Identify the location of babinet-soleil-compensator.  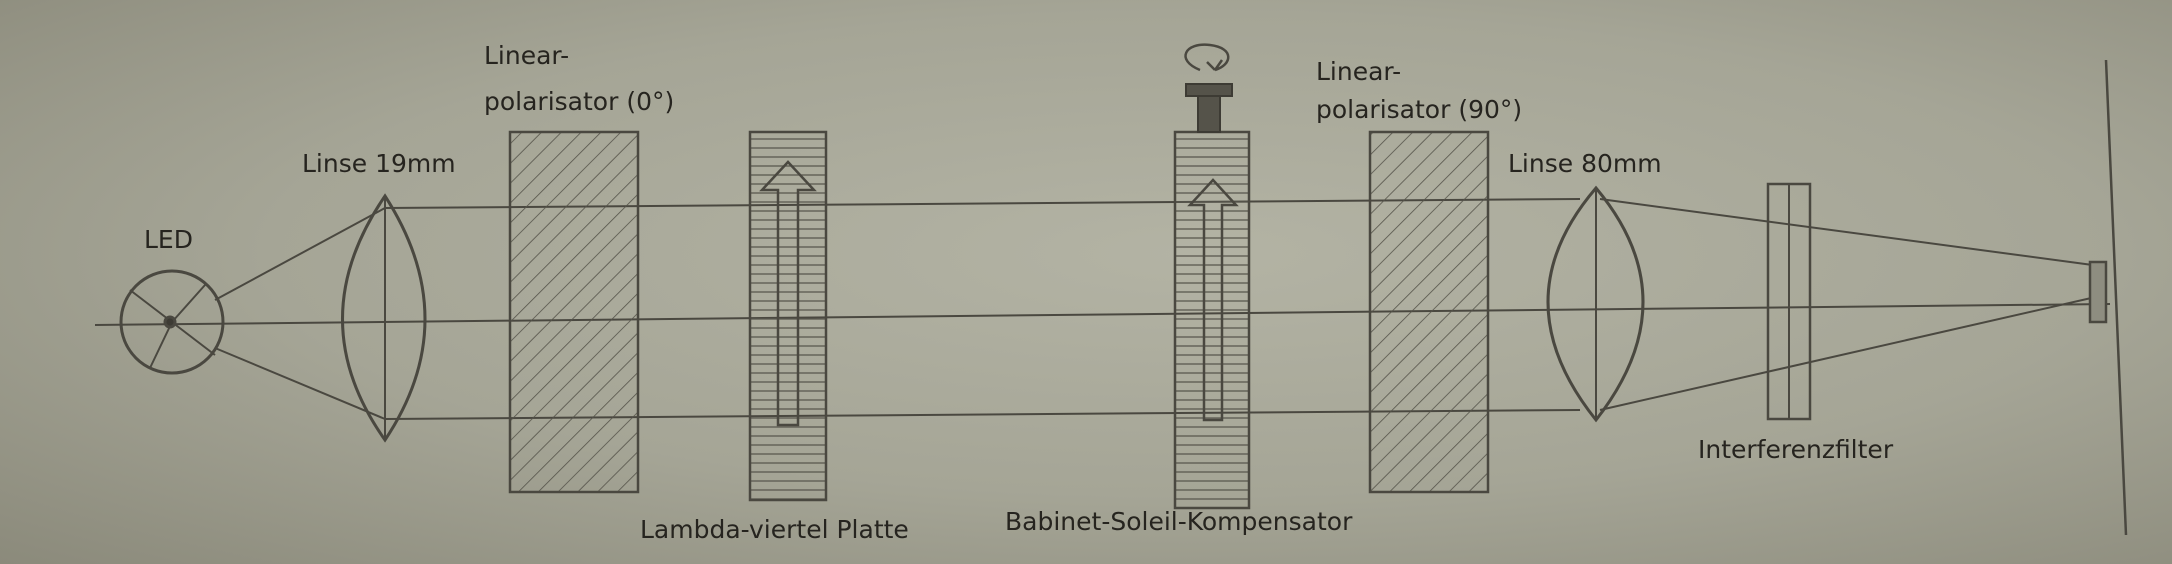
(1212, 276).